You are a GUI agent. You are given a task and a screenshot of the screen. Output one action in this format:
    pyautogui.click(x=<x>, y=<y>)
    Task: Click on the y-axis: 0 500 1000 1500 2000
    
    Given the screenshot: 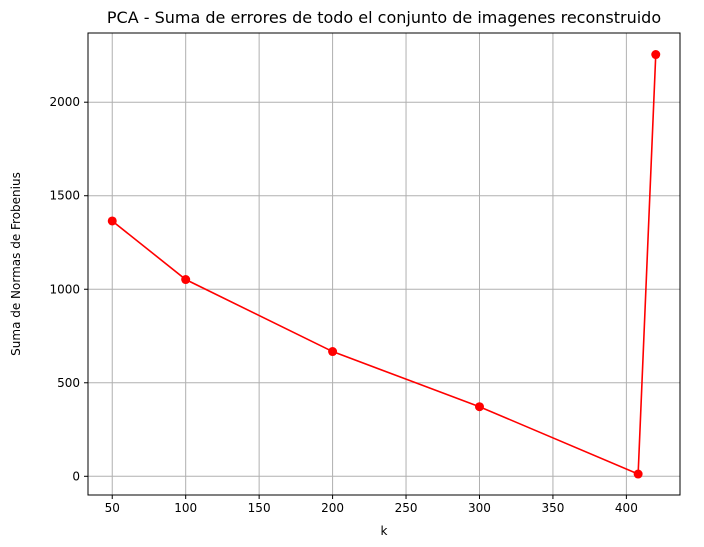 What is the action you would take?
    pyautogui.click(x=68, y=289)
    